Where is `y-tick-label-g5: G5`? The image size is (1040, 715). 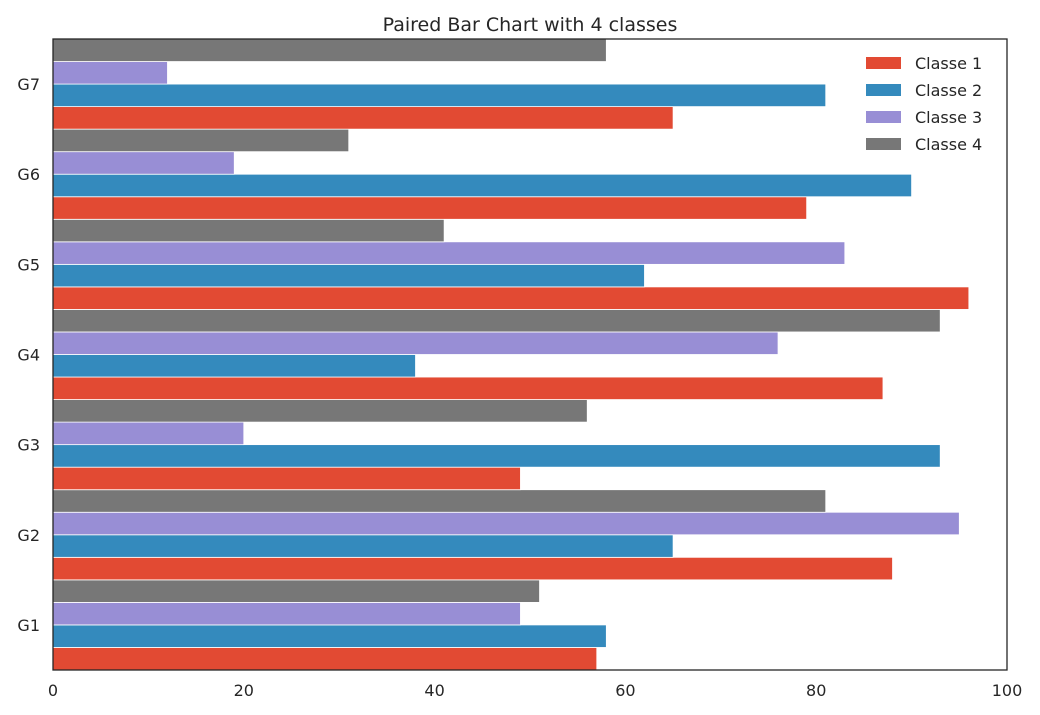
y-tick-label-g5: G5 is located at coordinates (28, 264).